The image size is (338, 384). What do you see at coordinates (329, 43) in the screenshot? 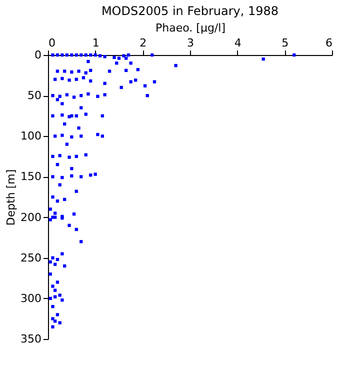
I see `x-tick-label: 6` at bounding box center [329, 43].